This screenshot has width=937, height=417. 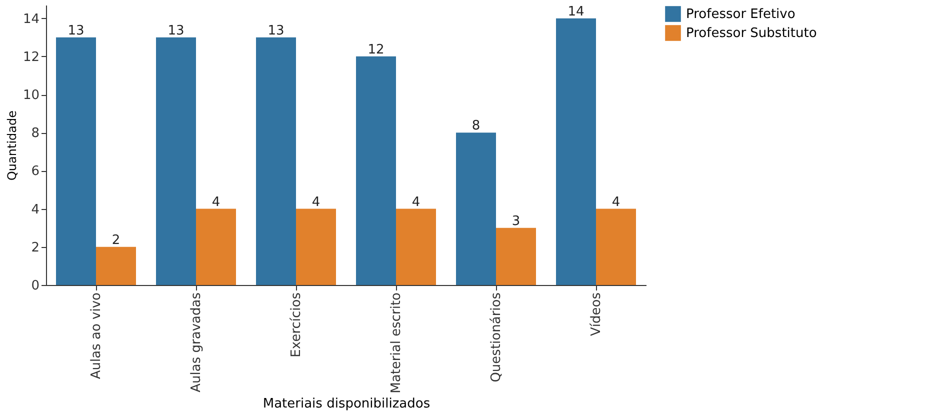 What do you see at coordinates (35, 134) in the screenshot?
I see `y-tick-label: 8` at bounding box center [35, 134].